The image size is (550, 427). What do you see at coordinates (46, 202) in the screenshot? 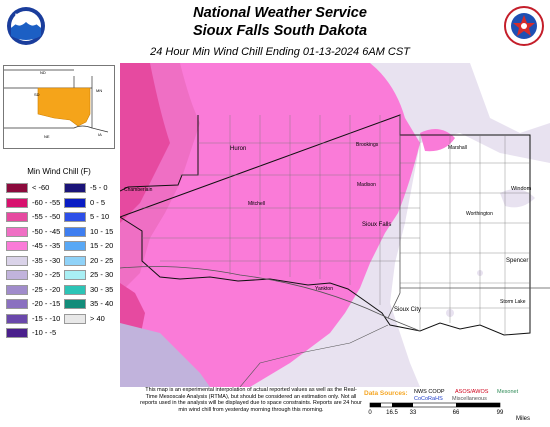
I see `legend-label: -60 - -55` at bounding box center [46, 202].